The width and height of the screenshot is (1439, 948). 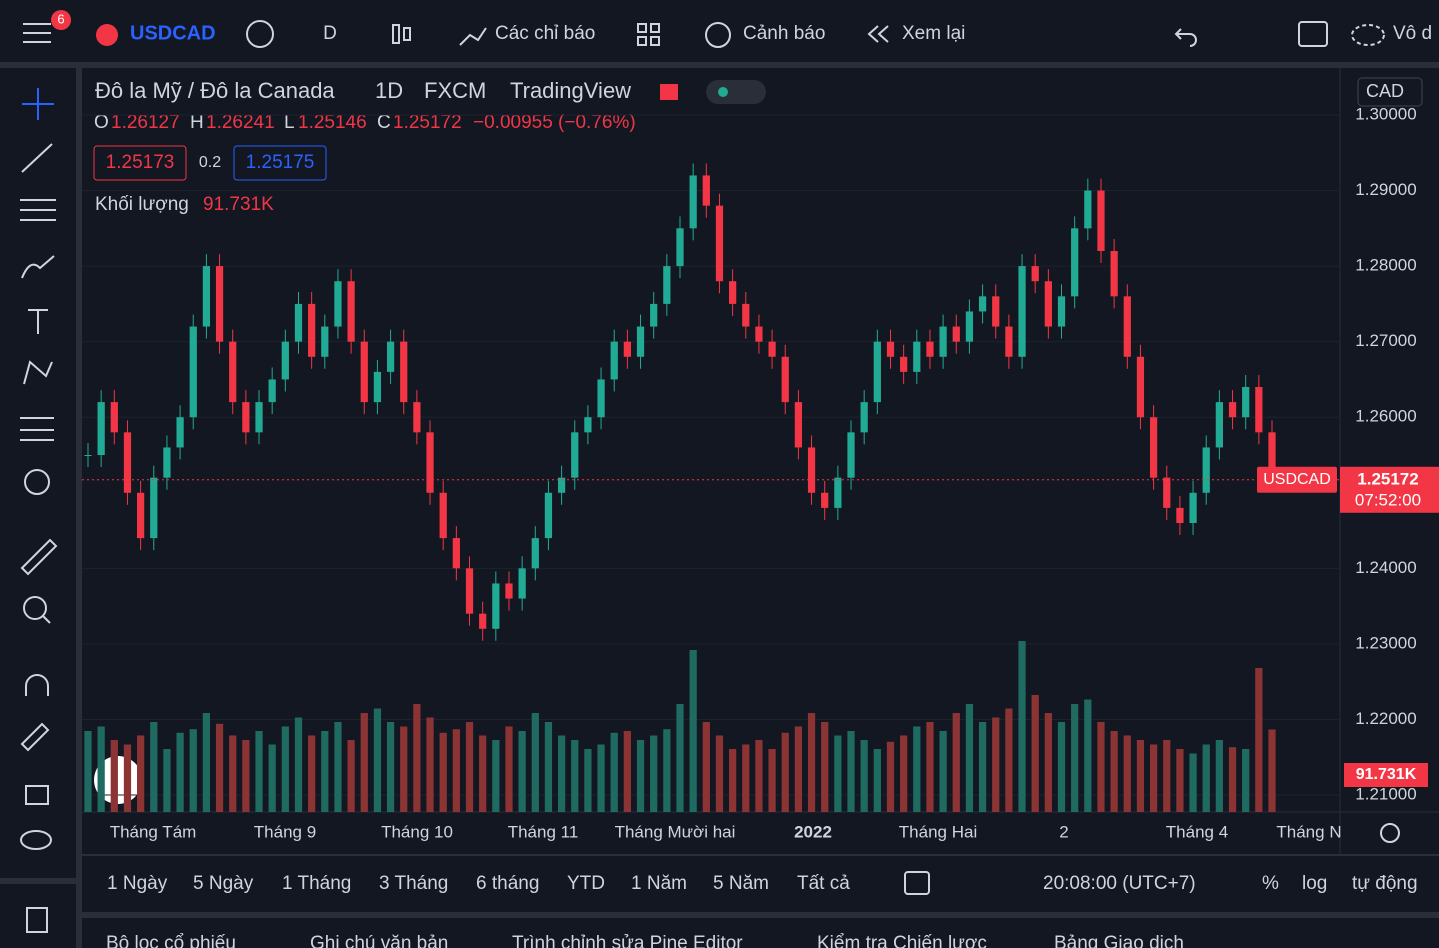 What do you see at coordinates (933, 33) in the screenshot?
I see `replay: Xem lại` at bounding box center [933, 33].